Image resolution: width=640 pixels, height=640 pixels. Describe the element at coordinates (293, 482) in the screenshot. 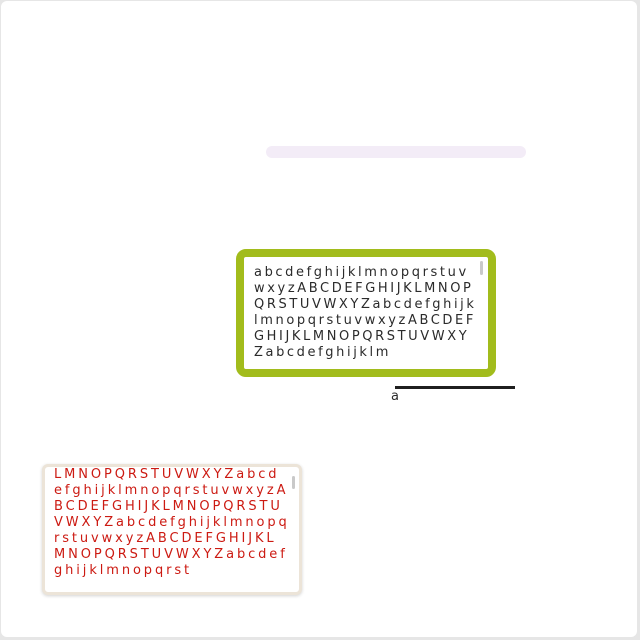

I see `red-text-area-scrollbar` at that location.